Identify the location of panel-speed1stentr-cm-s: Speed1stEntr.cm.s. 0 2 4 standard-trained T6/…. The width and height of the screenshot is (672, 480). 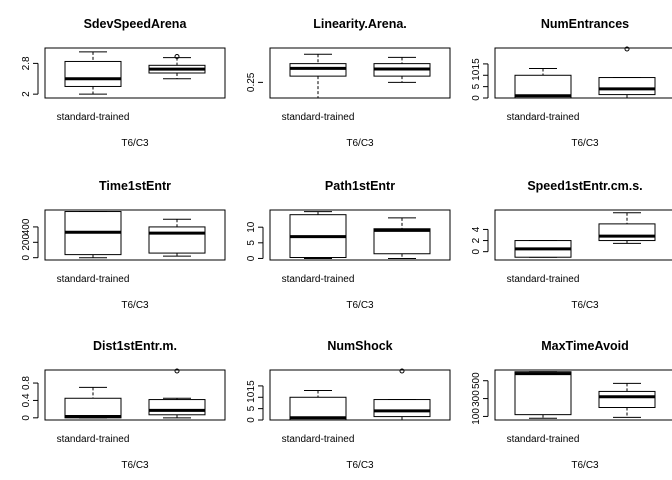
(571, 245).